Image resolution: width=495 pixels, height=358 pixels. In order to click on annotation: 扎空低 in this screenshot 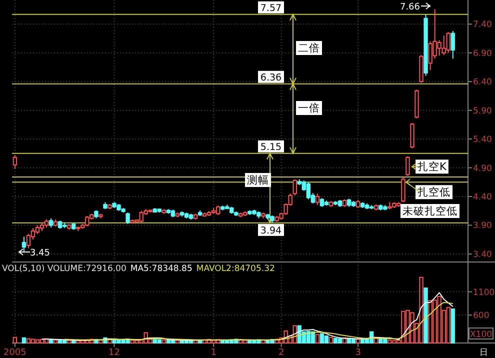, I will do `click(434, 192)`.